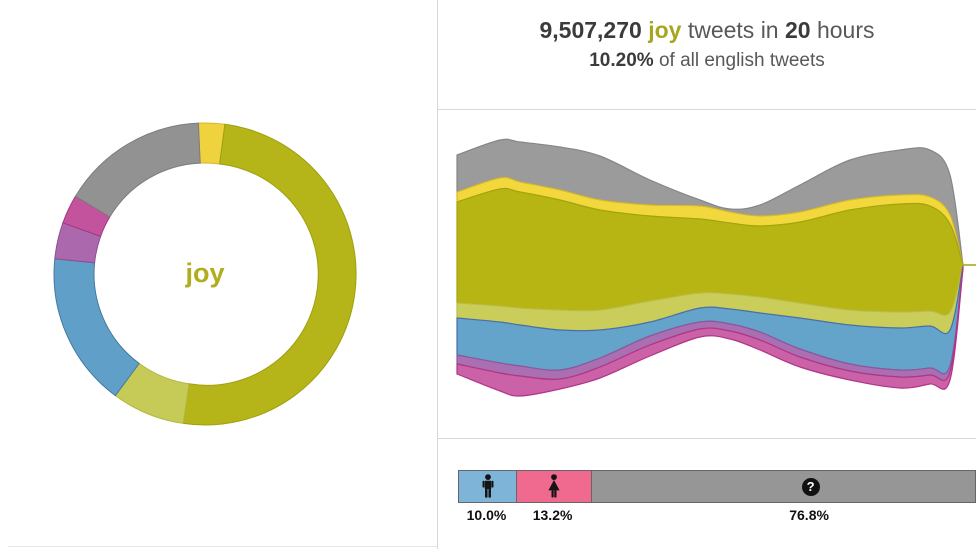 The width and height of the screenshot is (976, 549). Describe the element at coordinates (437, 274) in the screenshot. I see `vertical-divider` at that location.